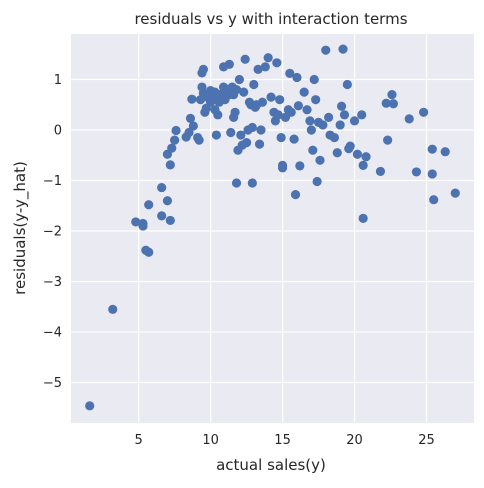 Image resolution: width=484 pixels, height=488 pixels. I want to click on y-tick-label: −2, so click(52, 232).